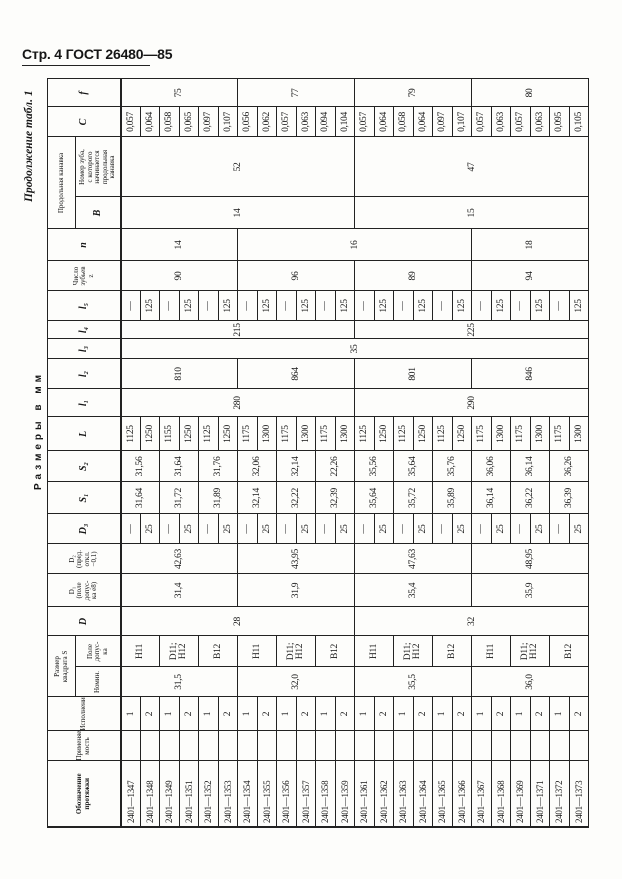 The image size is (622, 879). I want to click on cell-s1: 31,72, so click(179, 497).